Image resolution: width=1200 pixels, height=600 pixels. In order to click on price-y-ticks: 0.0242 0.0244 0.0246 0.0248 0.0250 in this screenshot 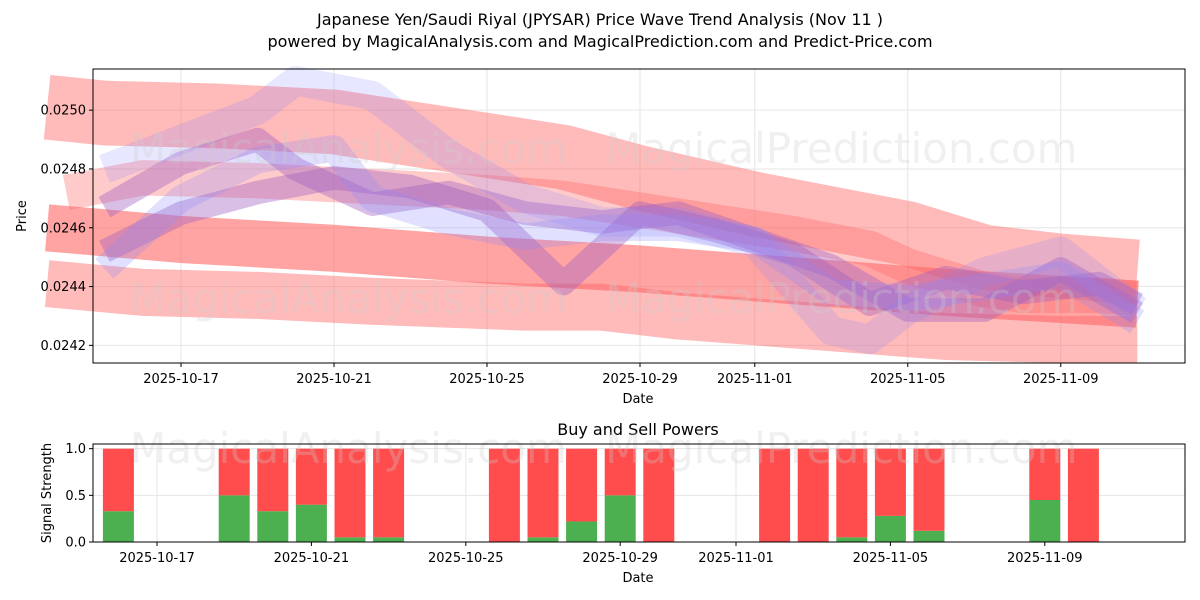, I will do `click(67, 229)`.